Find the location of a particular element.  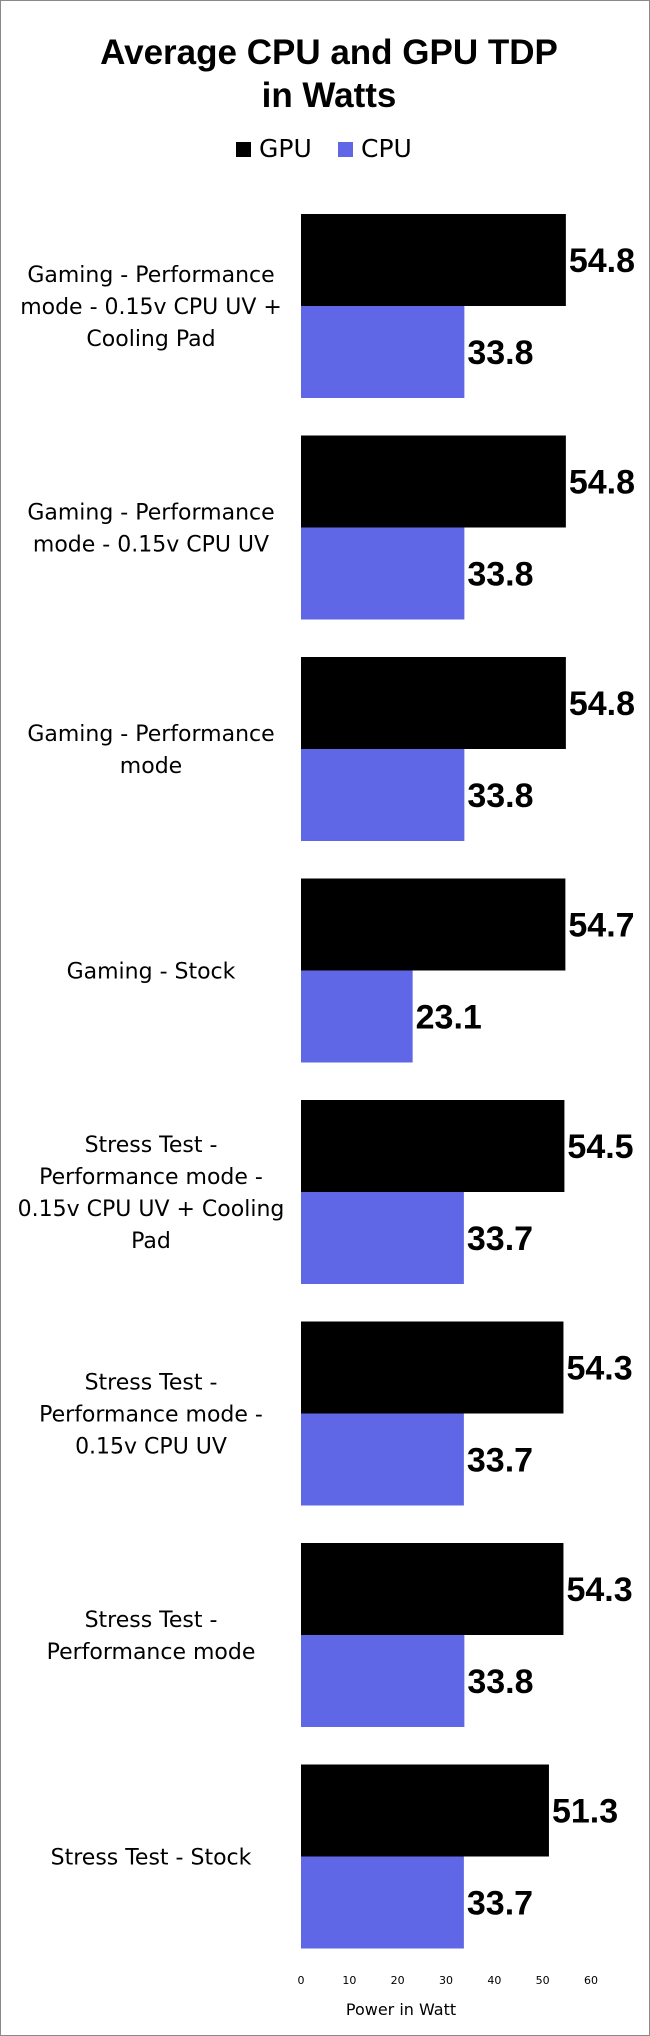

legend: GPU CPU is located at coordinates (324, 148).